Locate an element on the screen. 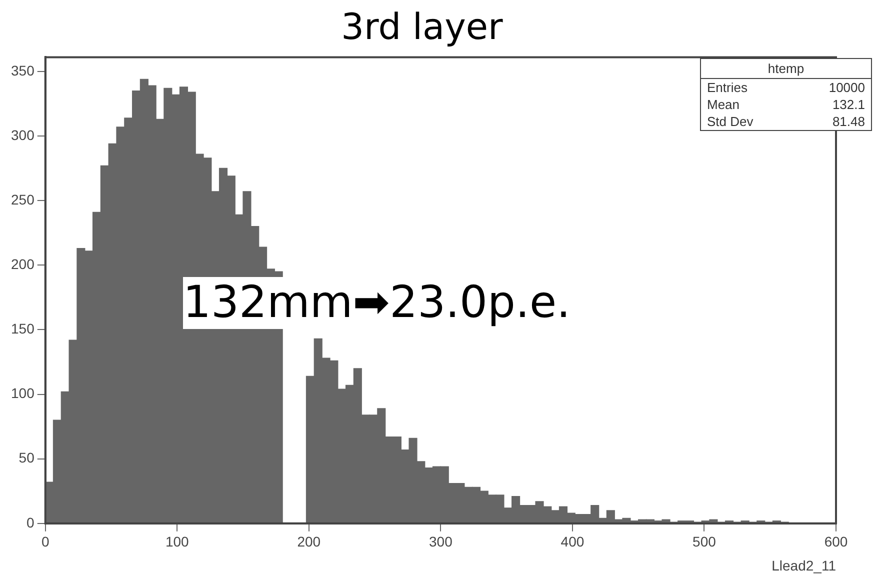 Image resolution: width=884 pixels, height=587 pixels. x-tick-label: 600 is located at coordinates (836, 542).